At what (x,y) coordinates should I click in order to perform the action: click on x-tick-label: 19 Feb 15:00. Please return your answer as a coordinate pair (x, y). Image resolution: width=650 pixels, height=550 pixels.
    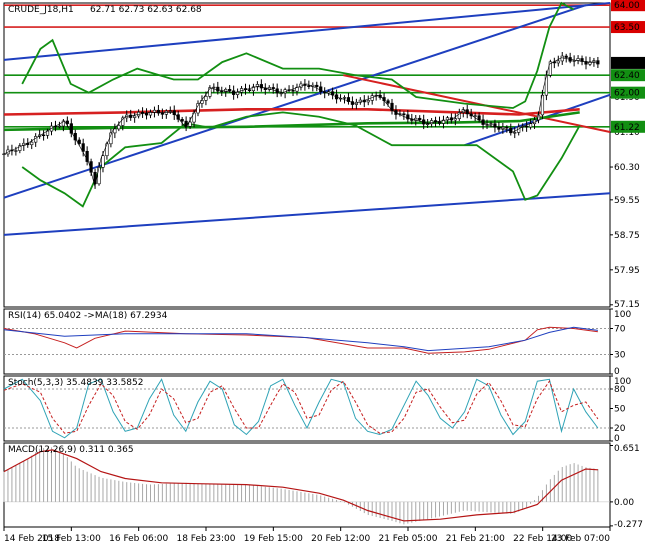
    Looking at the image, I should click on (273, 539).